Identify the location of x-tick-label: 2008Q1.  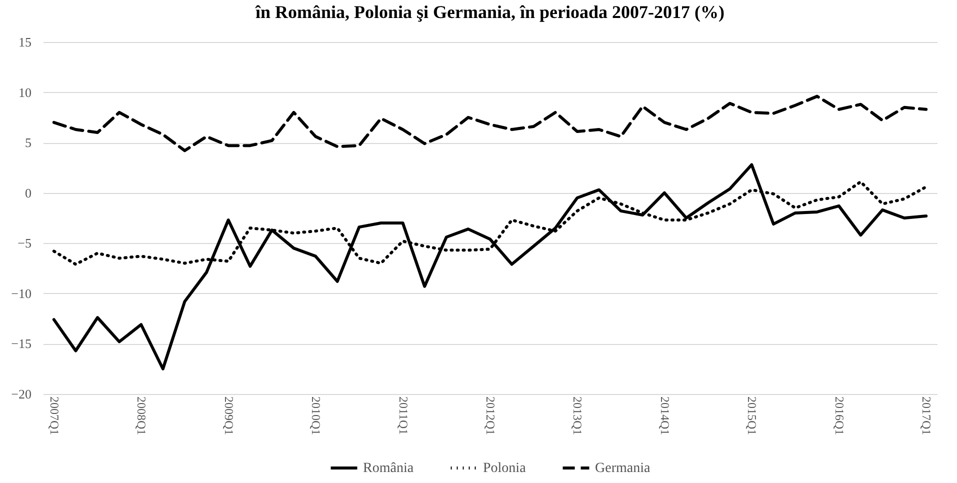
(141, 416).